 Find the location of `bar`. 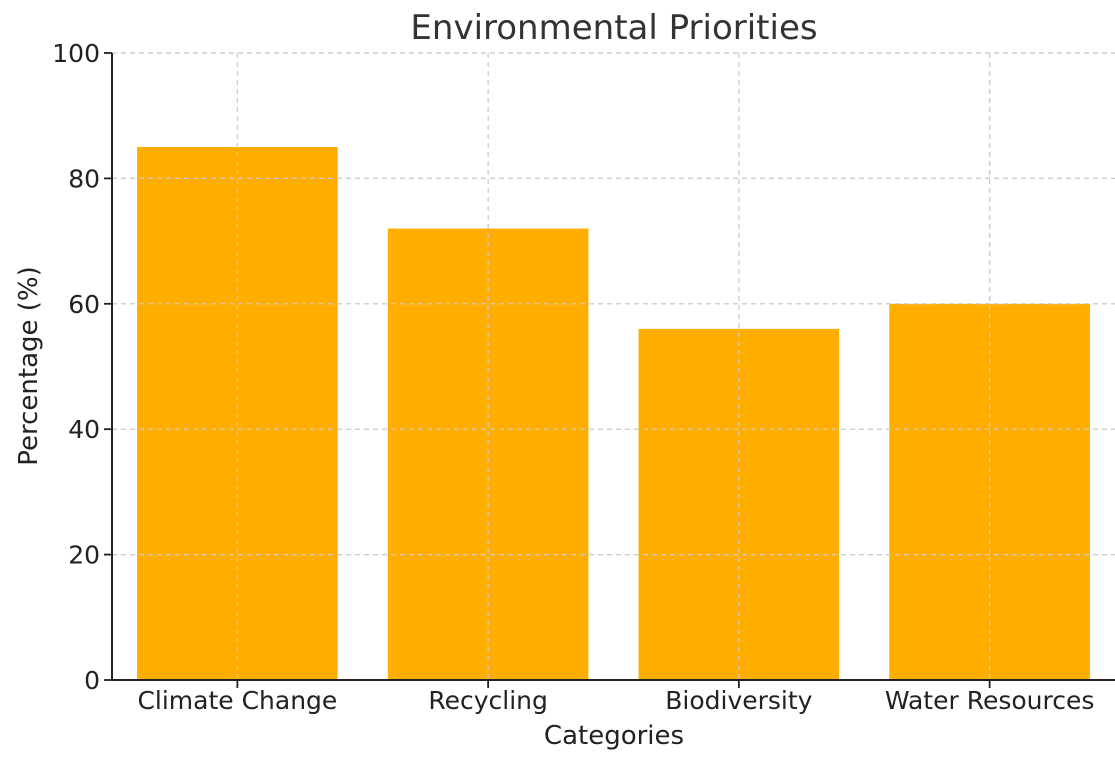

bar is located at coordinates (989, 491).